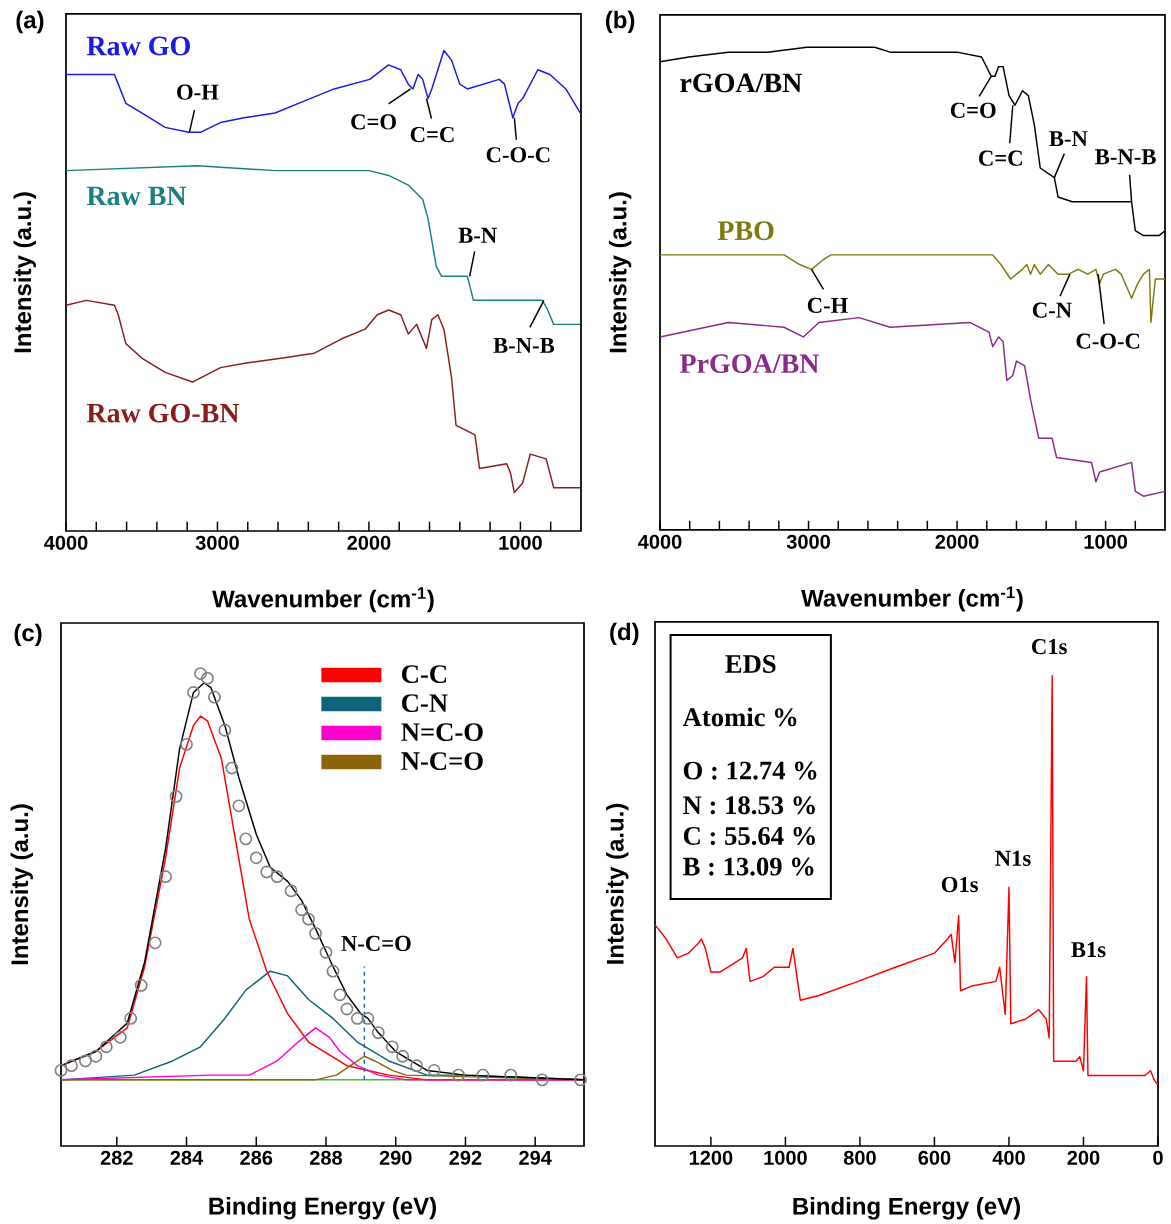 The height and width of the screenshot is (1224, 1171). Describe the element at coordinates (535, 1157) in the screenshot. I see `x-tick-label: 294` at that location.